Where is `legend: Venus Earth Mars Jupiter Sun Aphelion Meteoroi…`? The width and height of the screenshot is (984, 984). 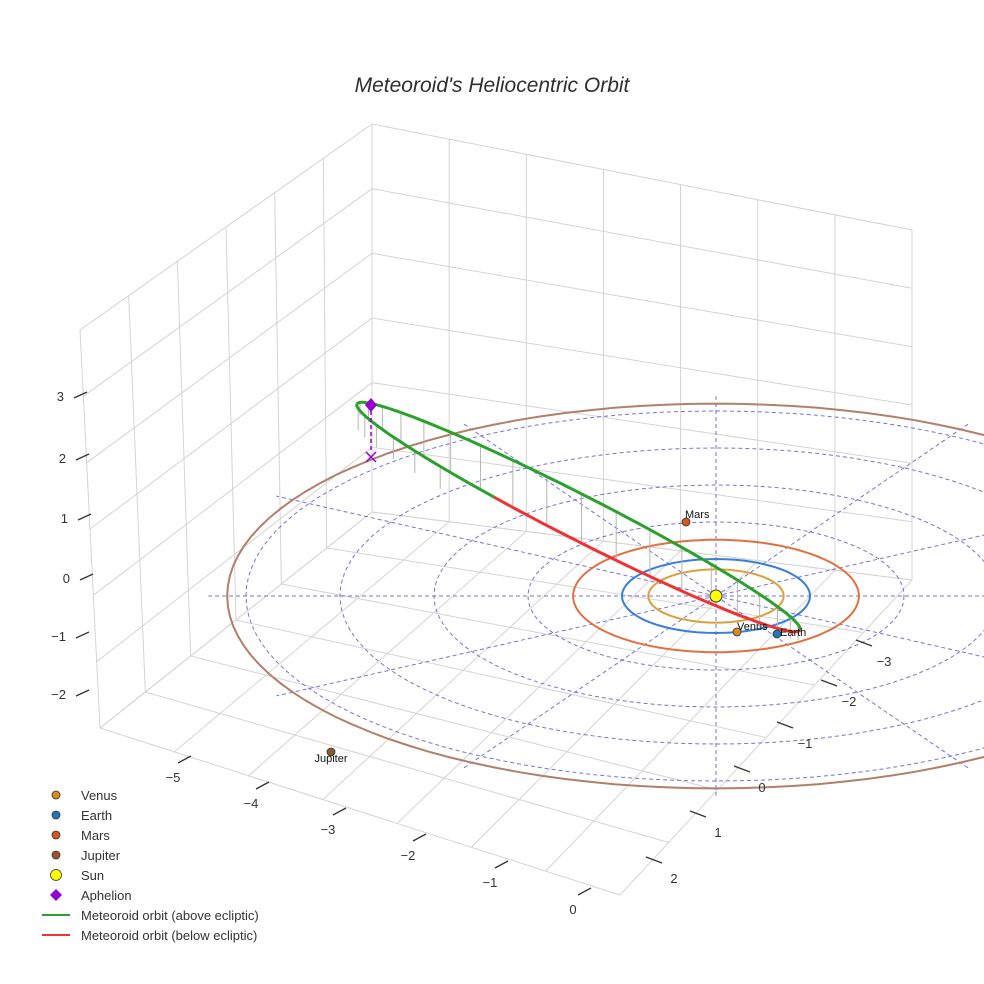 legend: Venus Earth Mars Jupiter Sun Aphelion Meteoroi… is located at coordinates (148, 865).